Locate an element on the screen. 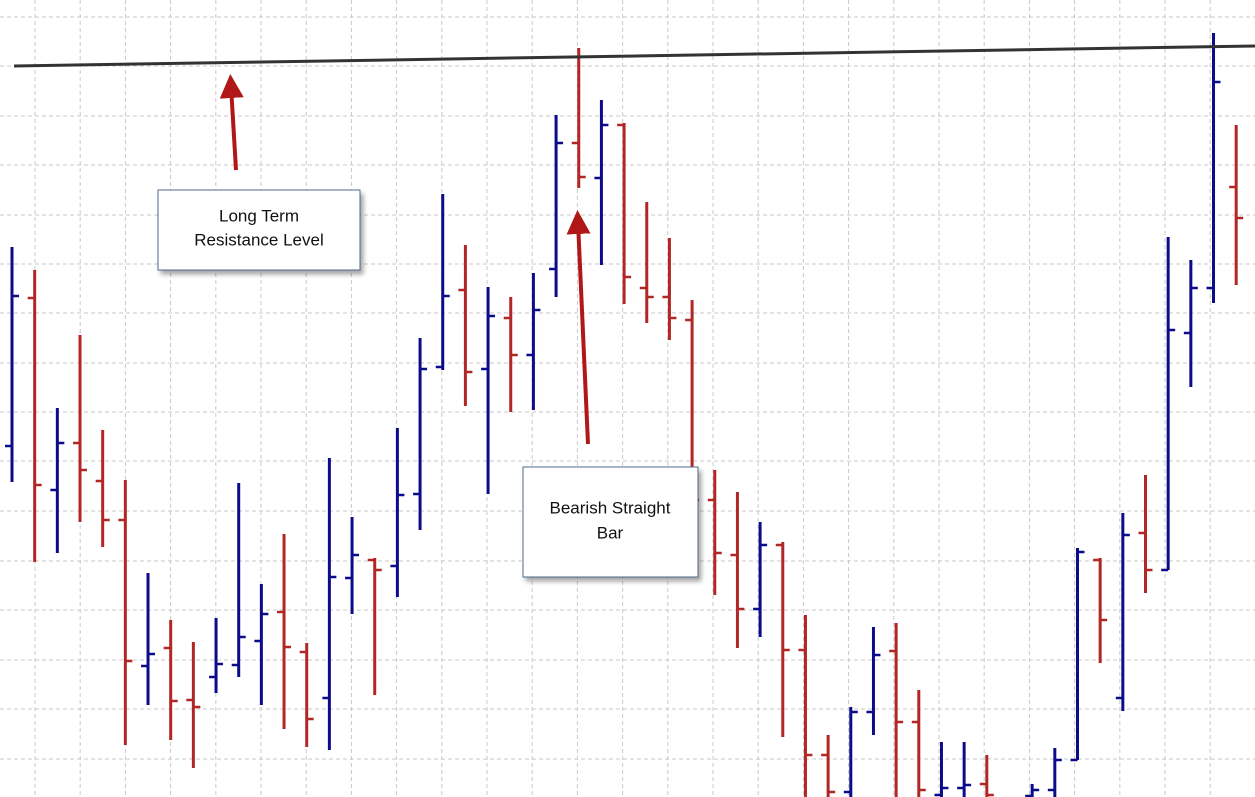 This screenshot has height=797, width=1255. annotation-text: Bar is located at coordinates (610, 532).